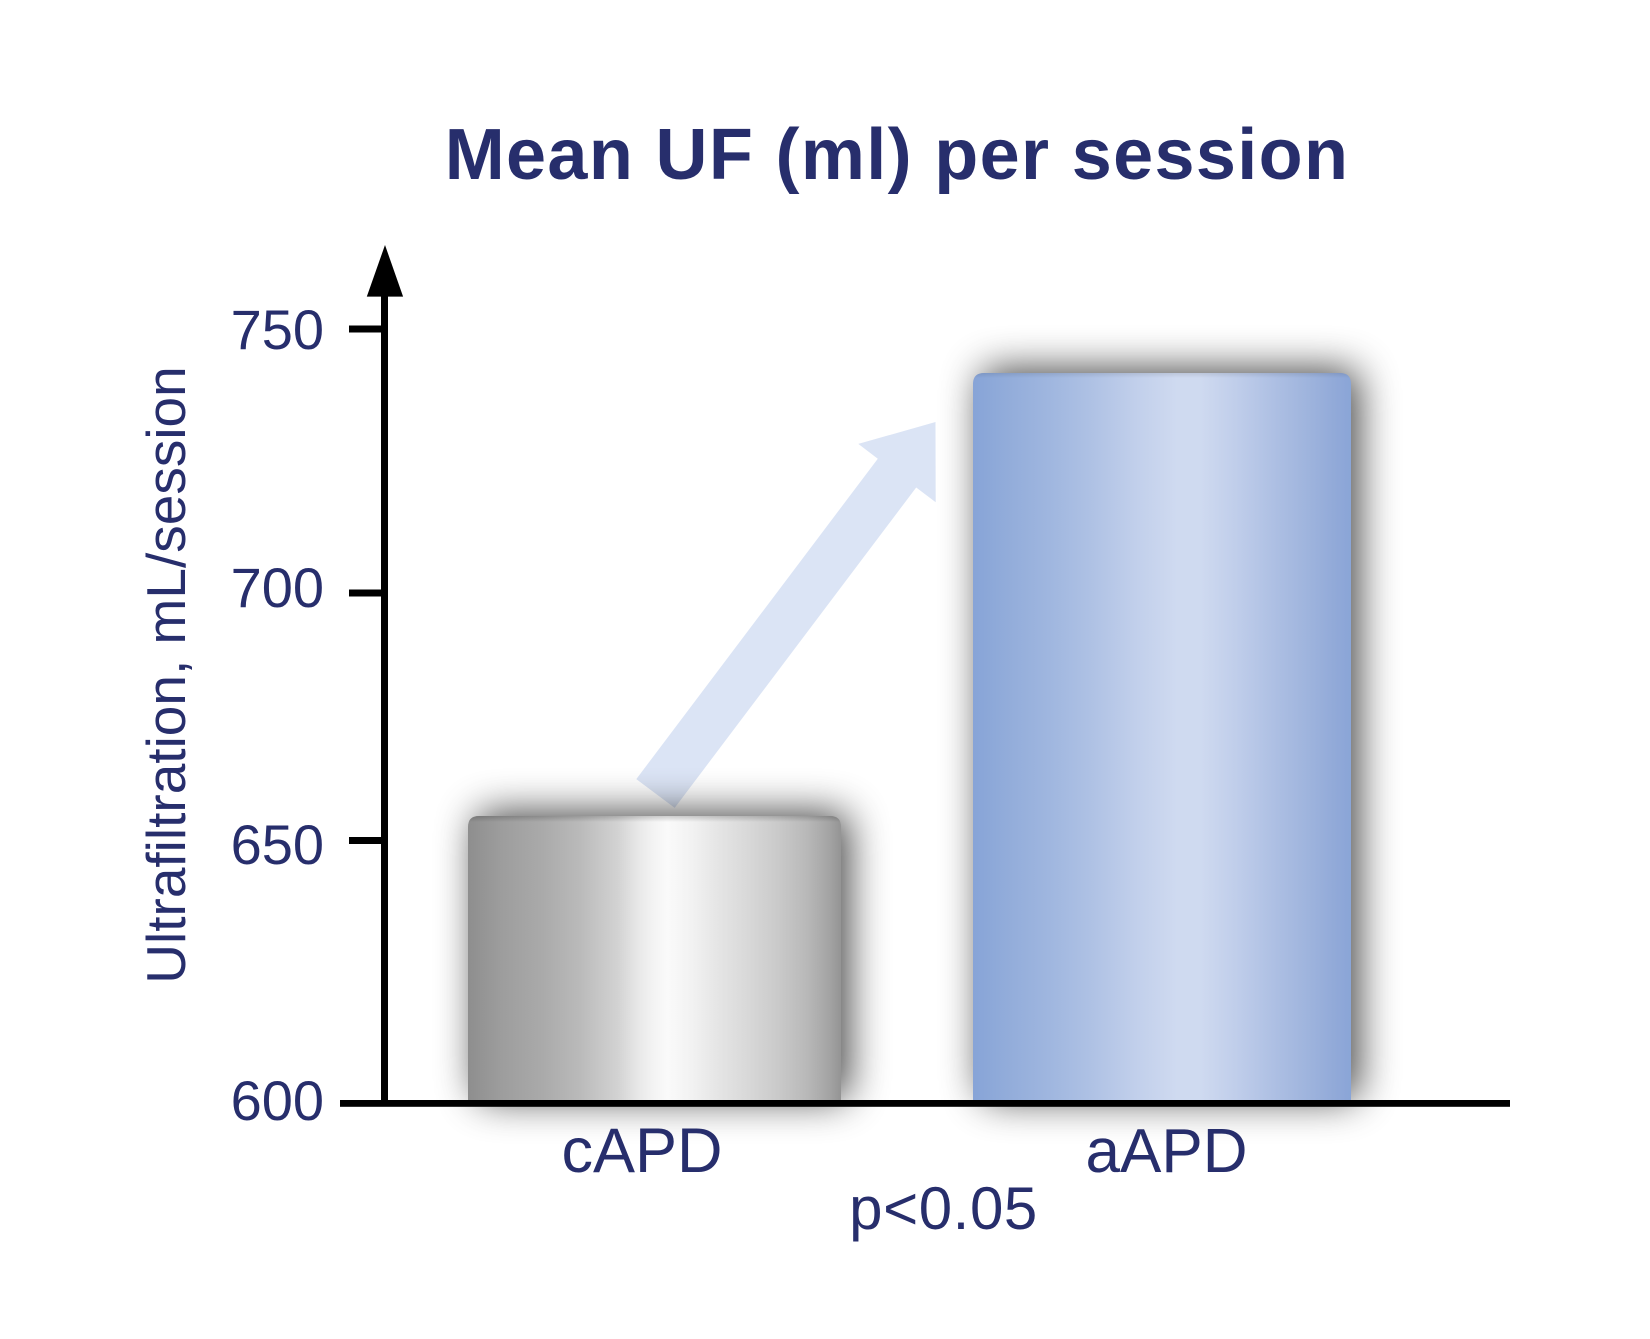 Image resolution: width=1650 pixels, height=1339 pixels. Describe the element at coordinates (277, 587) in the screenshot. I see `svg-text: 700` at that location.